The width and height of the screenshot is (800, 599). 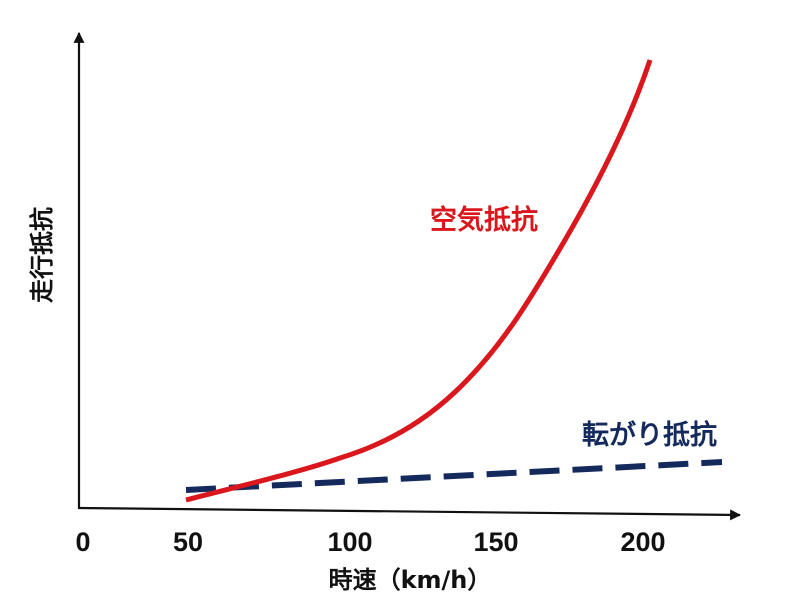 What do you see at coordinates (188, 542) in the screenshot?
I see `x-tick-50: 50` at bounding box center [188, 542].